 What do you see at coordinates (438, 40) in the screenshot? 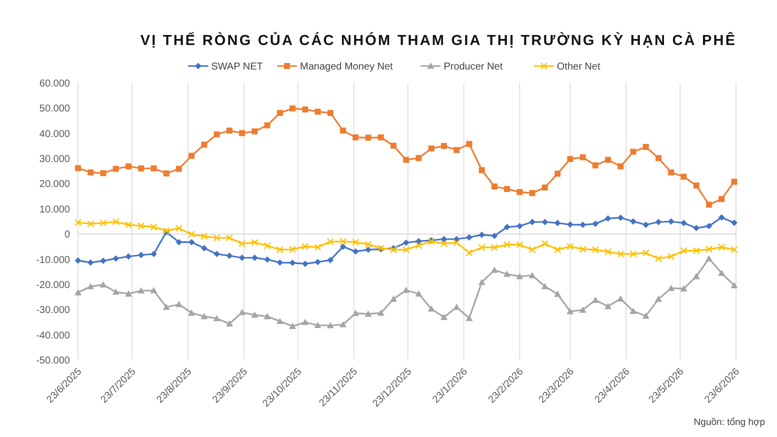
I see `chart-title: VỊ THẾ RÒNG CỦA CÁC NHÓM THAM GIA THỊ TRƯỜNG KỲ HẠN CÀ PHÊ` at bounding box center [438, 40].